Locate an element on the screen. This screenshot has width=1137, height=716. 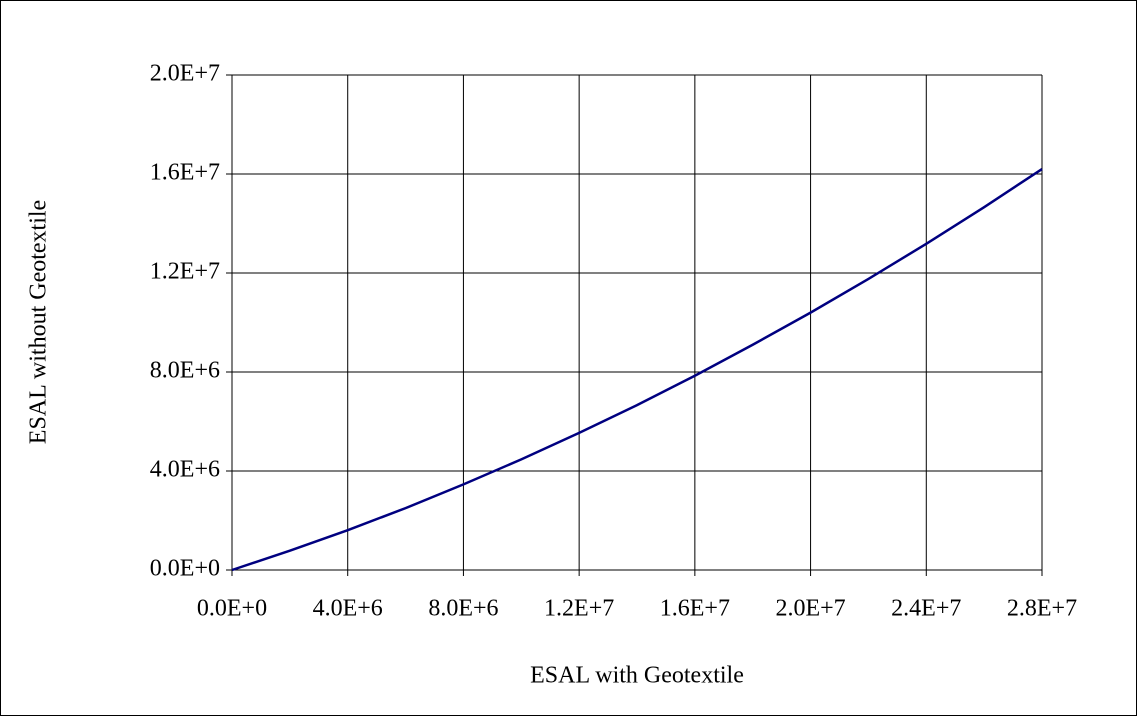
x-tick-label: 2.8E+7 is located at coordinates (1042, 609).